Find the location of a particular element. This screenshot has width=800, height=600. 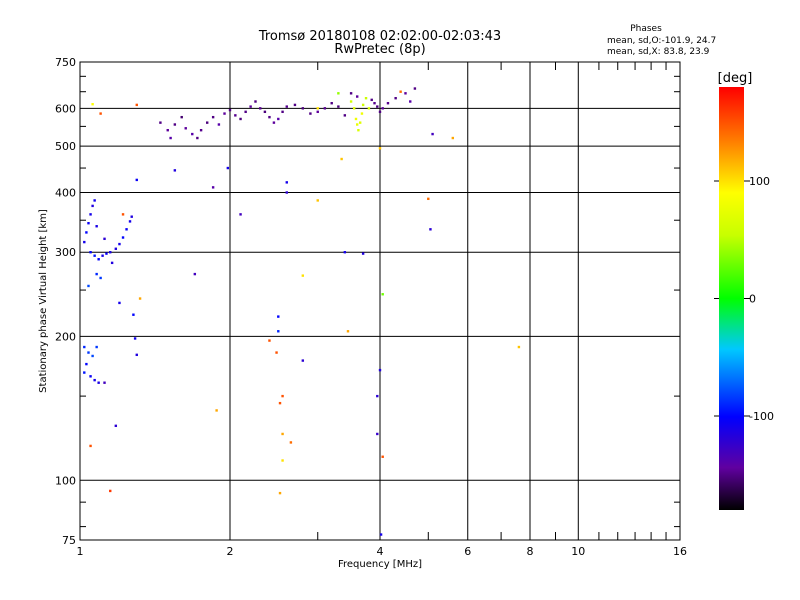

stats-line-x: mean, sd,X: 83.8, 23.9 is located at coordinates (658, 52).